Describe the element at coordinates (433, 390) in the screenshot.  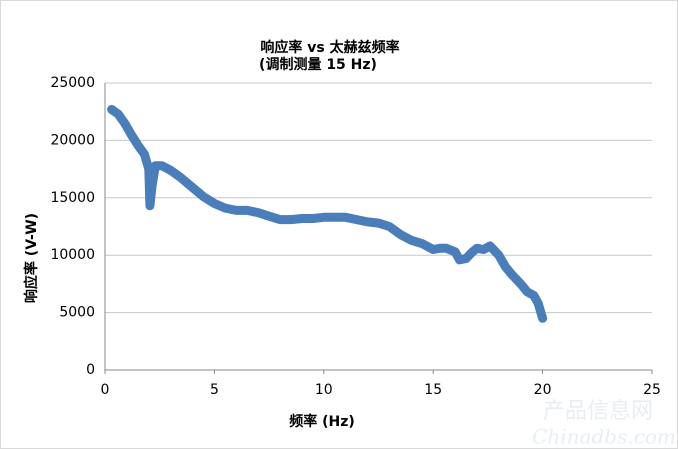
I see `x-tick-label: 15` at that location.